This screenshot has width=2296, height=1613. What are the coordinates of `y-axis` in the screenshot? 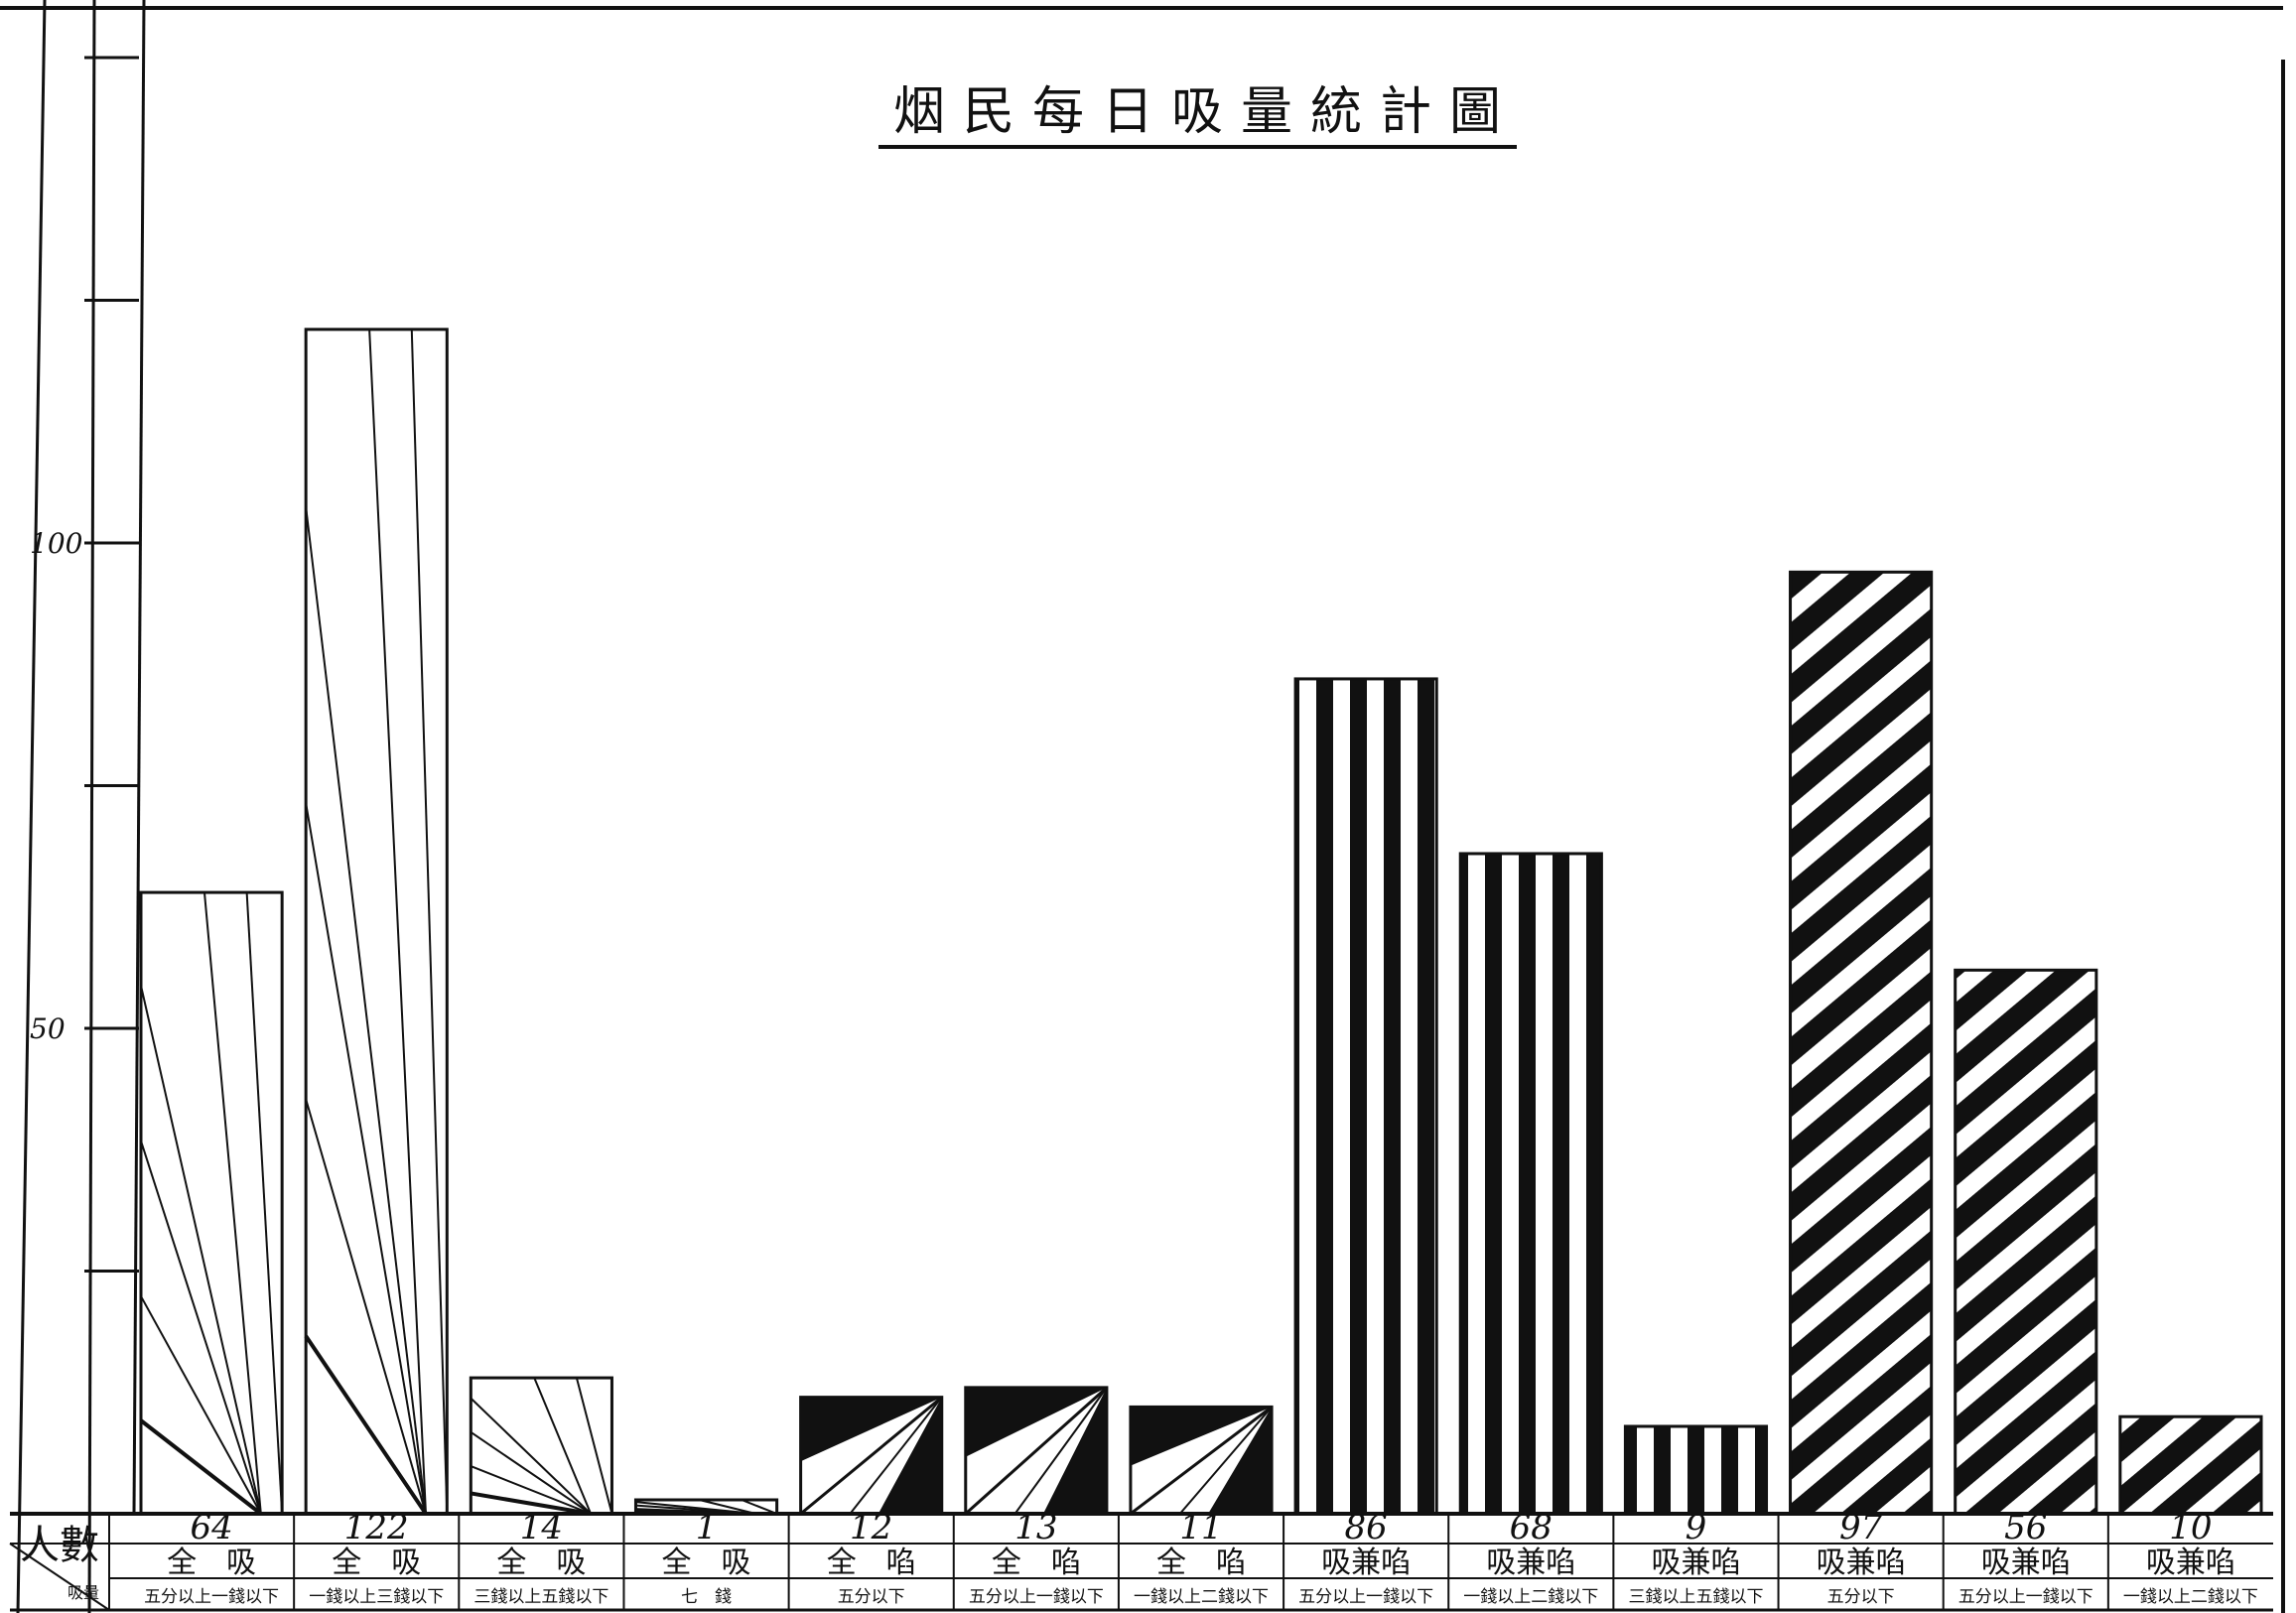 It's located at (81, 806).